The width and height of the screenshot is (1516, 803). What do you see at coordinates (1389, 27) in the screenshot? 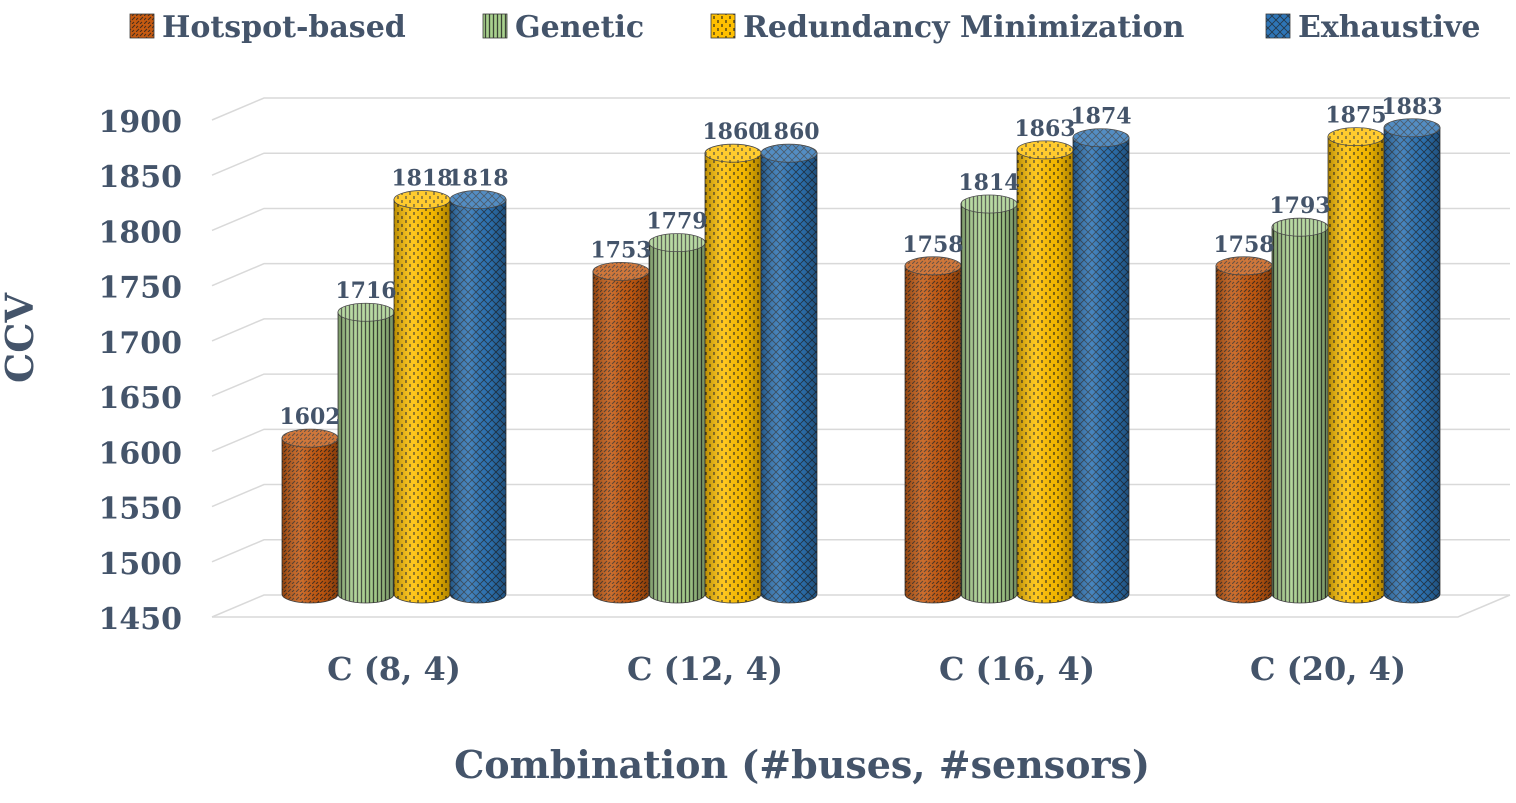
I see `legend-label: Exhaustive` at bounding box center [1389, 27].